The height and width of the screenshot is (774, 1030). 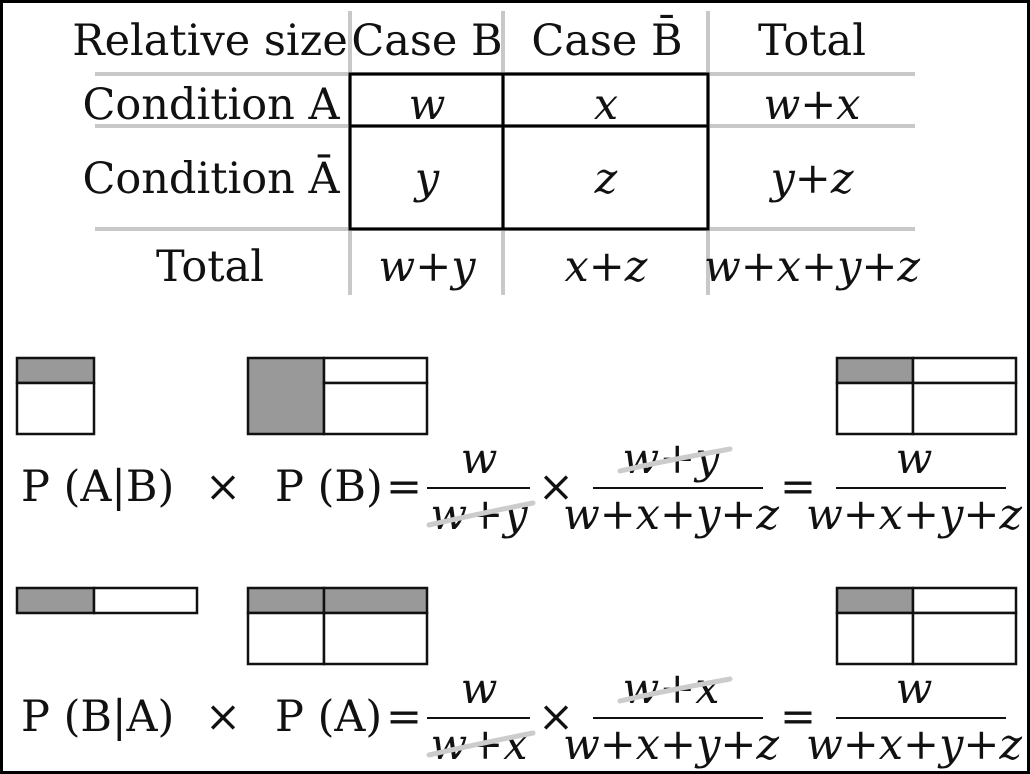 I want to click on cell-x-plus-z: x+z, so click(x=606, y=267).